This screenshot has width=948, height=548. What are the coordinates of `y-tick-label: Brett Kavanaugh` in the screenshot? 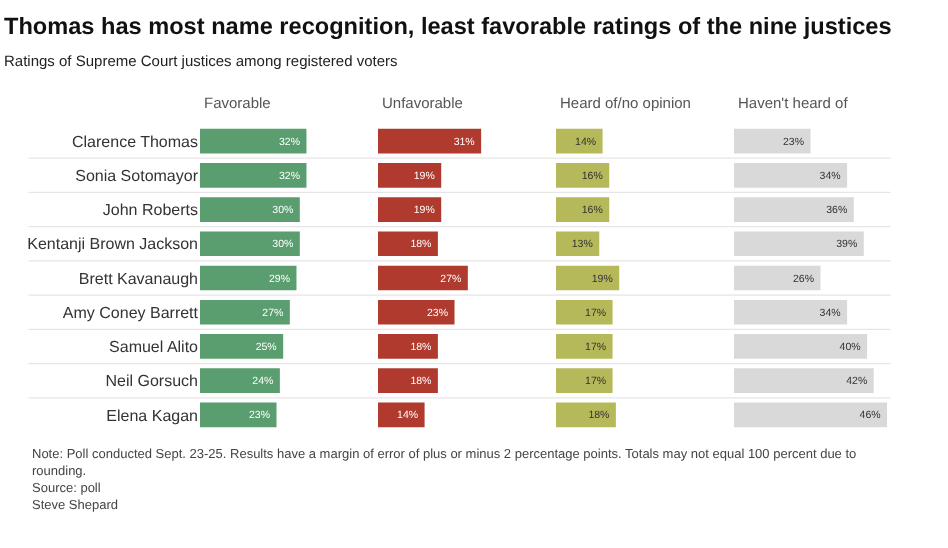 It's located at (138, 278).